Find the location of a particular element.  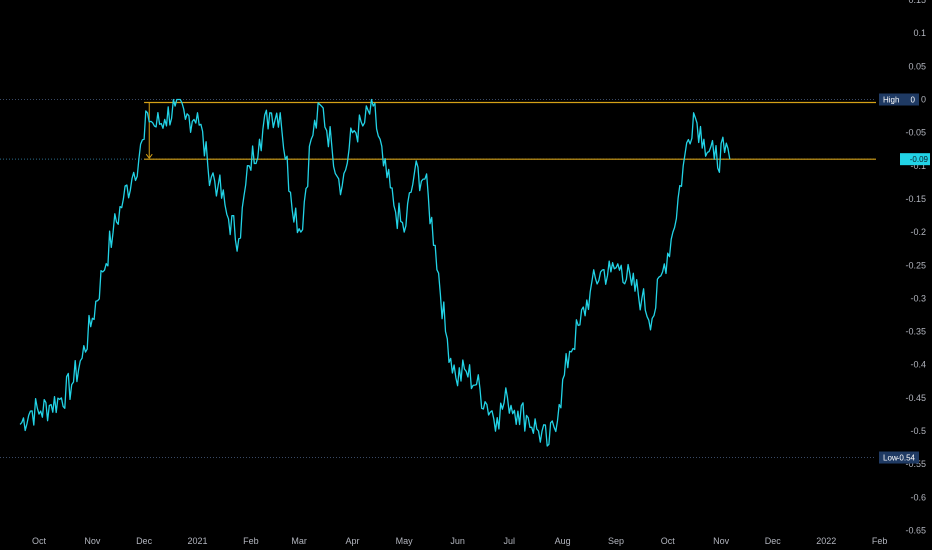

x-tick-label: Mar is located at coordinates (299, 541).